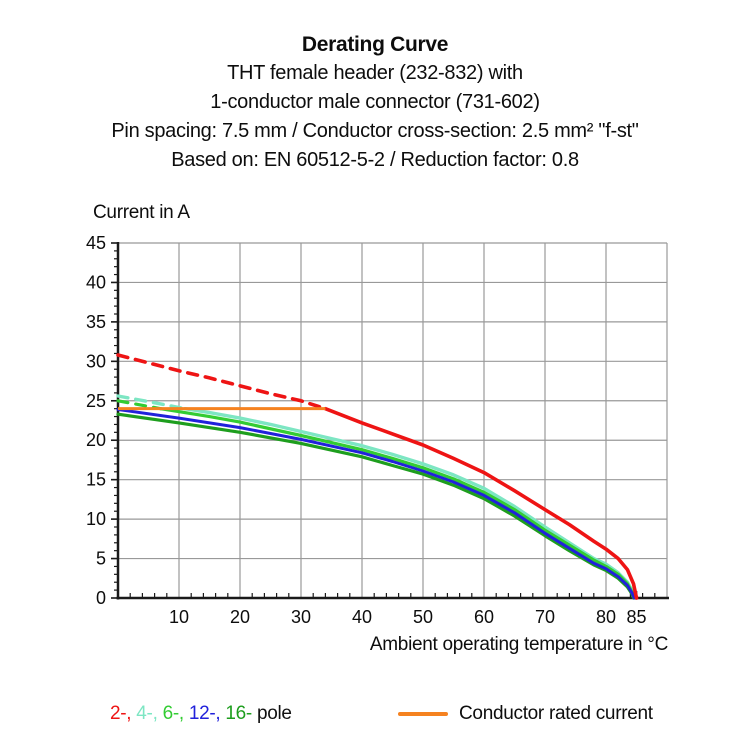  I want to click on rated-current-swatch, so click(423, 714).